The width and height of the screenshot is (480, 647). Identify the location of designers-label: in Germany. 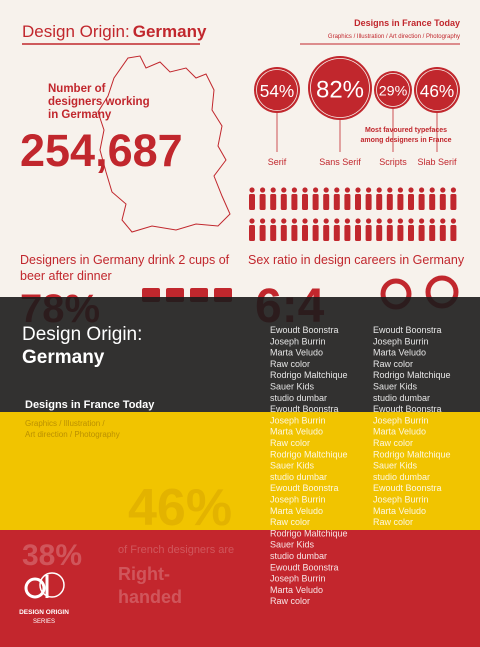
(80, 115).